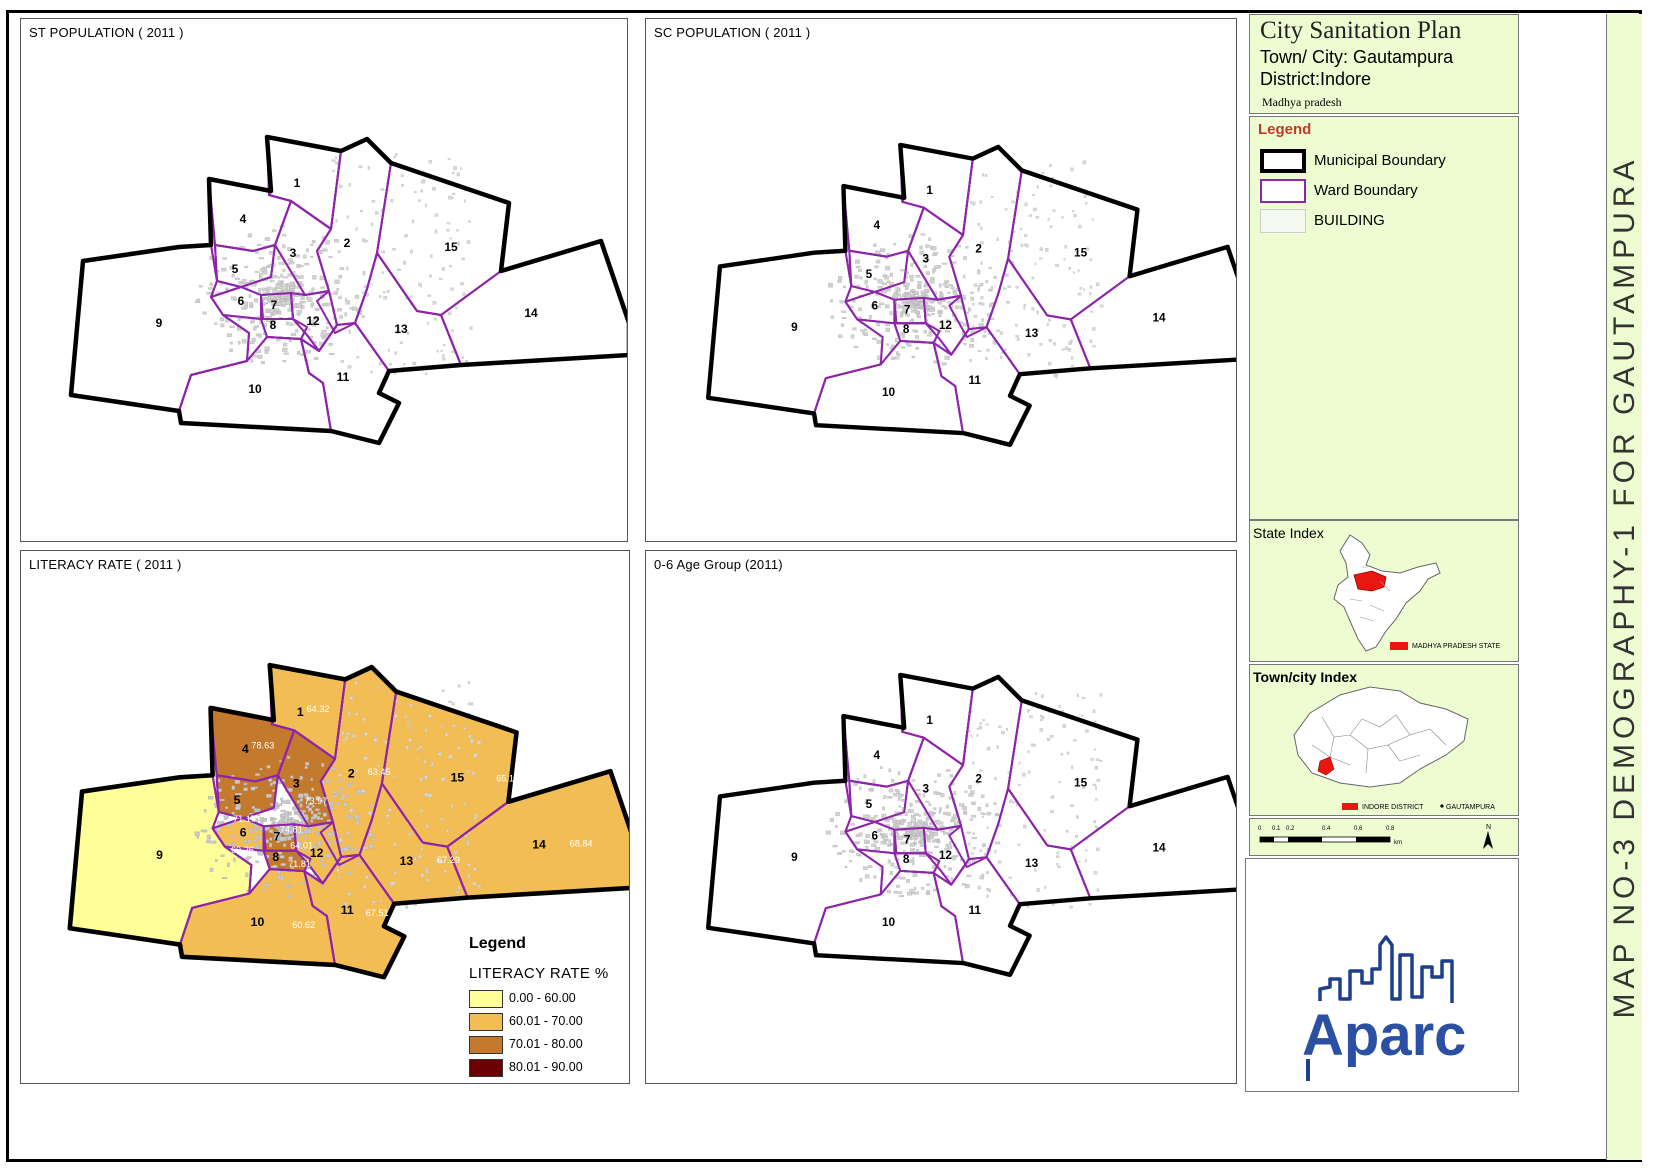 The width and height of the screenshot is (1654, 1170). Describe the element at coordinates (1283, 161) in the screenshot. I see `municipal-boundary-swatch` at that location.